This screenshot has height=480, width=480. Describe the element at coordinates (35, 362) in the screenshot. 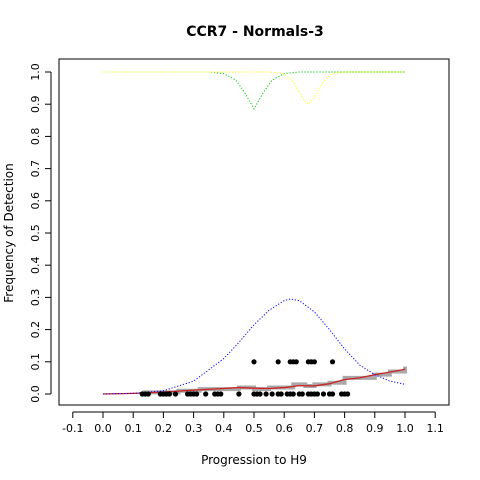

I see `y-tick-label: 0.1` at that location.